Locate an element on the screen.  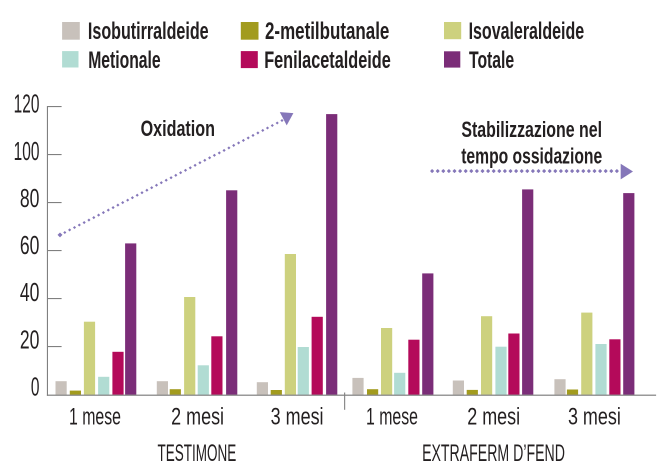
svg-text: Isobutirraldeide is located at coordinates (148, 32).